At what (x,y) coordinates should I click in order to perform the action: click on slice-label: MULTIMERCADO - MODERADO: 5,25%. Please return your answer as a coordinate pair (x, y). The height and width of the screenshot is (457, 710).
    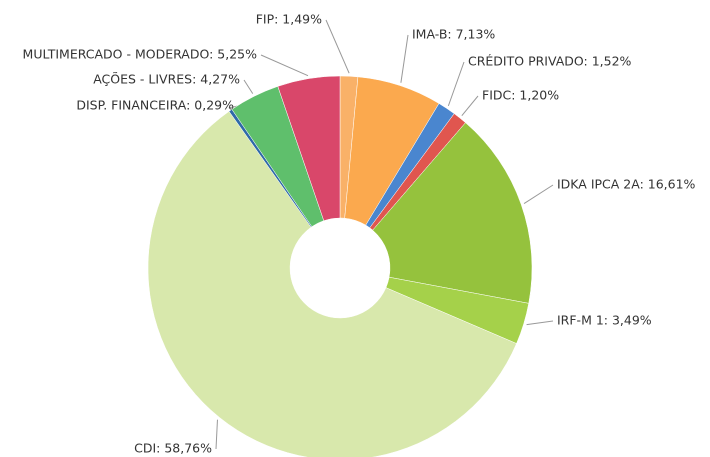
    Looking at the image, I should click on (140, 54).